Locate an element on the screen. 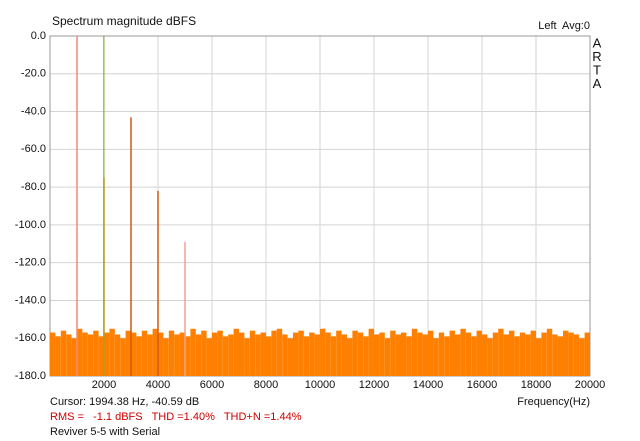 The image size is (640, 441). caption: Reviver 5-5 with Serial is located at coordinates (105, 432).